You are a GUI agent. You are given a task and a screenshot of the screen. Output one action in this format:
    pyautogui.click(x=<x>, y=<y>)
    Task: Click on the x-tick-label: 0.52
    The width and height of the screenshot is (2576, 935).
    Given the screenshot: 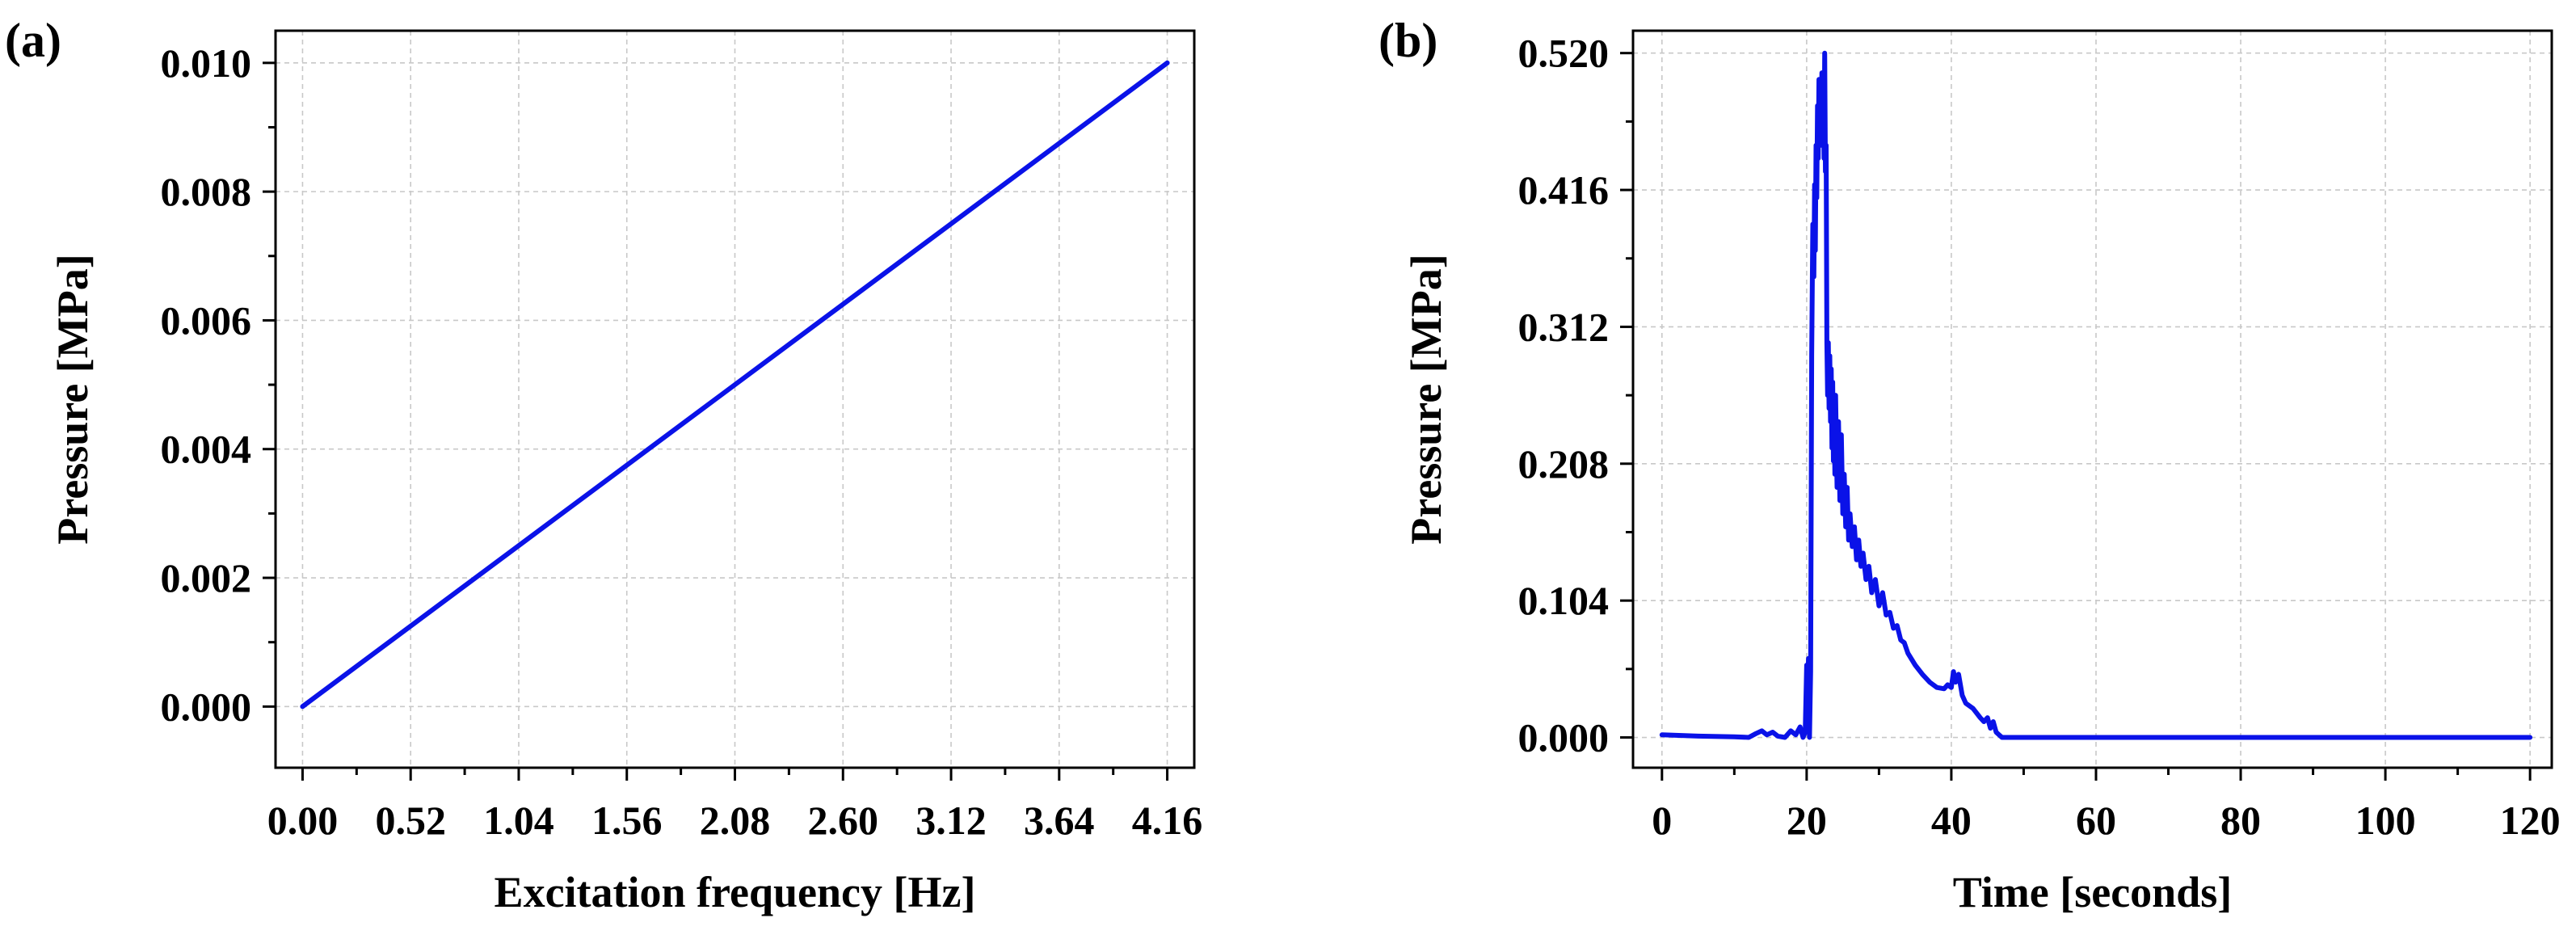 What is the action you would take?
    pyautogui.click(x=410, y=820)
    